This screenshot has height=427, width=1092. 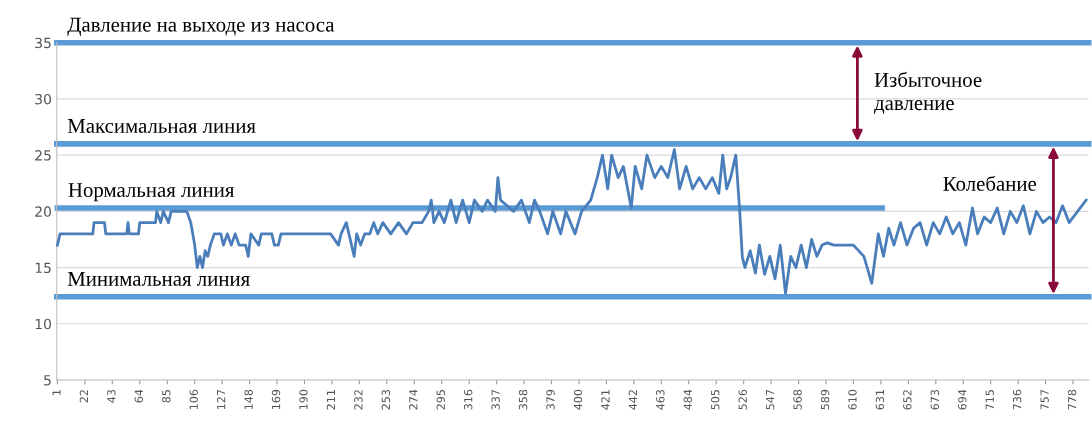 What do you see at coordinates (660, 399) in the screenshot?
I see `x-tick-label: 463` at bounding box center [660, 399].